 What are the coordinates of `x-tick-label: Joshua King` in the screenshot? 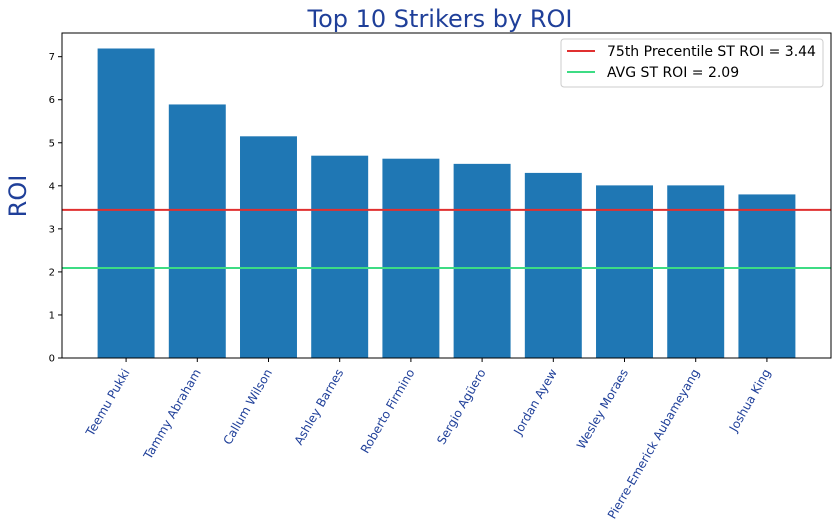 It's located at (750, 401).